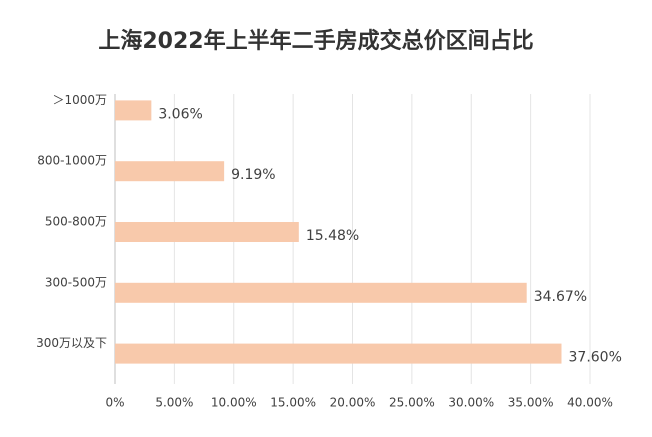 This screenshot has width=652, height=437. Describe the element at coordinates (293, 403) in the screenshot. I see `x-tick-label: 15.00%` at that location.